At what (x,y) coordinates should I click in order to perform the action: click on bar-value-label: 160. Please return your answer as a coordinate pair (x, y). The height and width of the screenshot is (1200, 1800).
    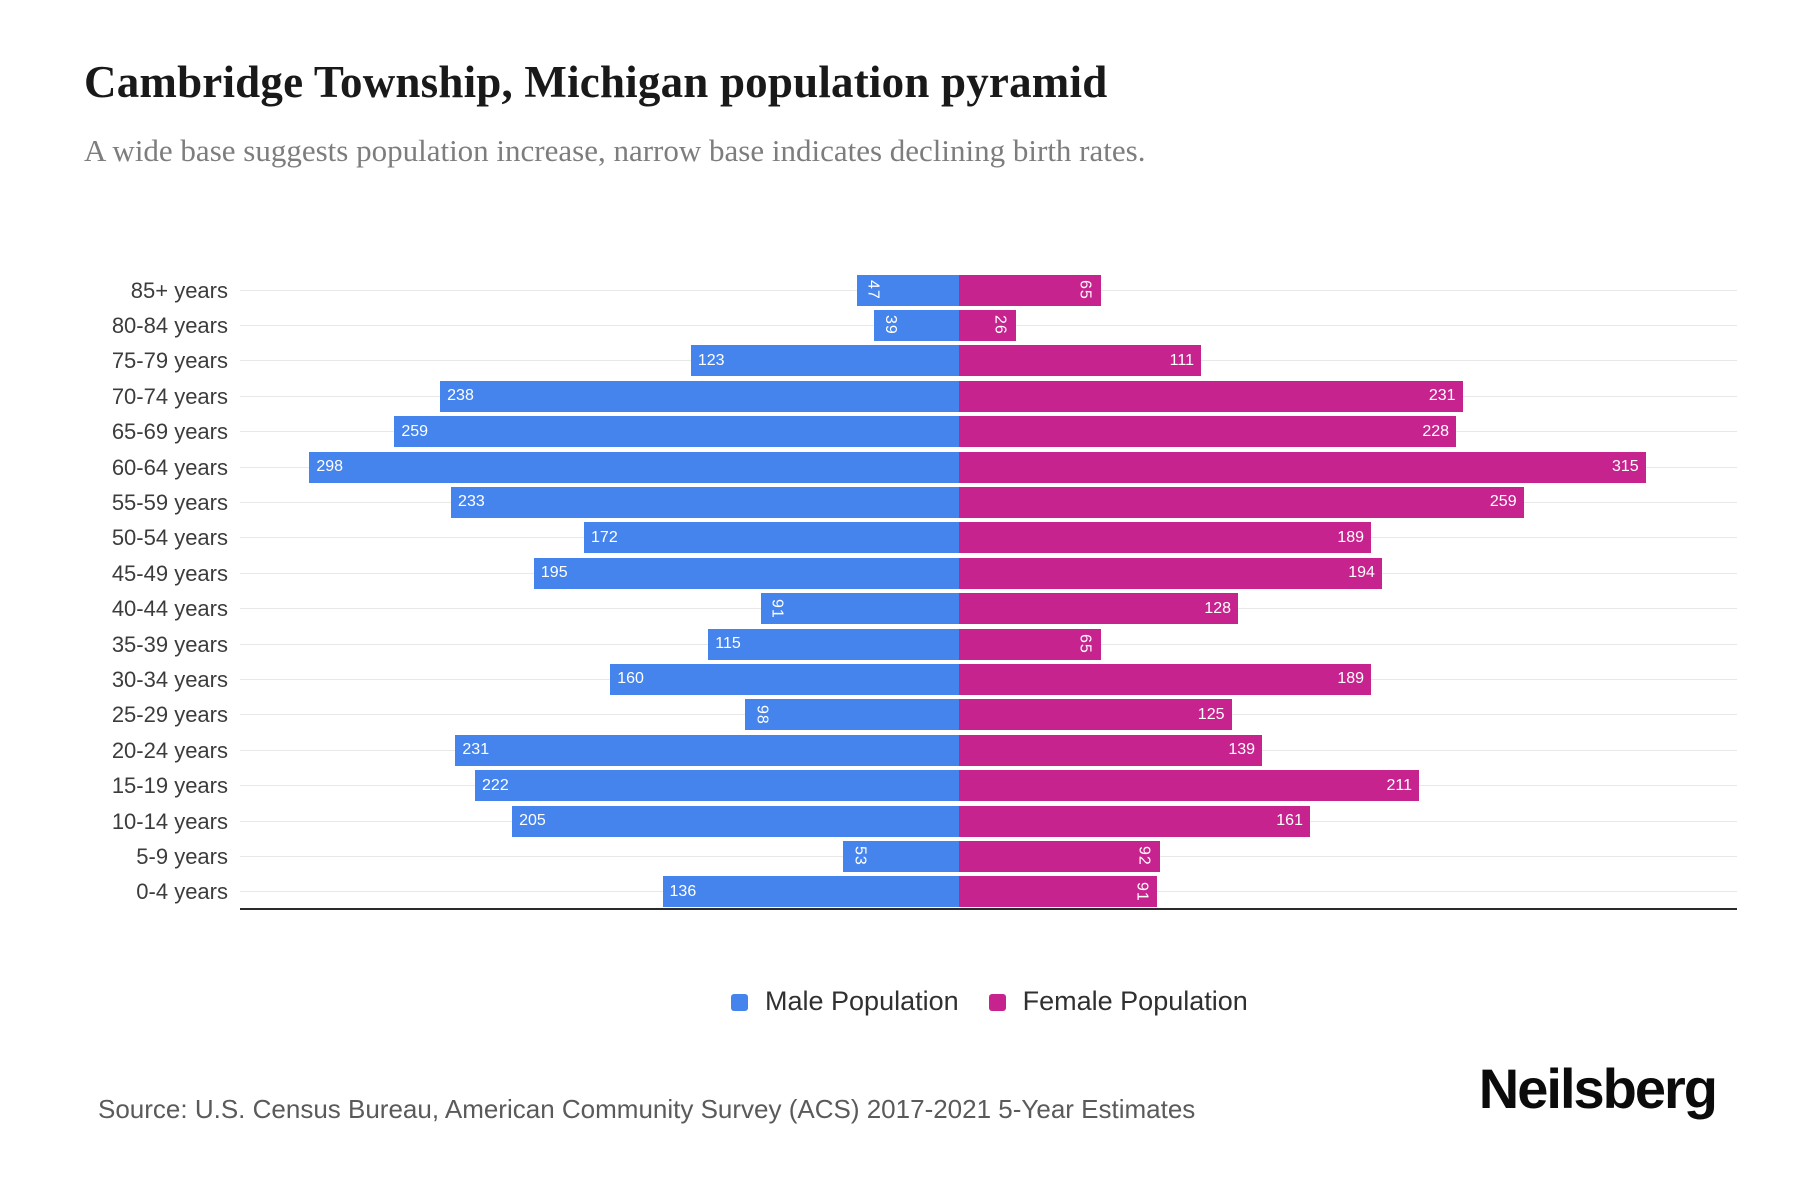
    Looking at the image, I should click on (630, 679).